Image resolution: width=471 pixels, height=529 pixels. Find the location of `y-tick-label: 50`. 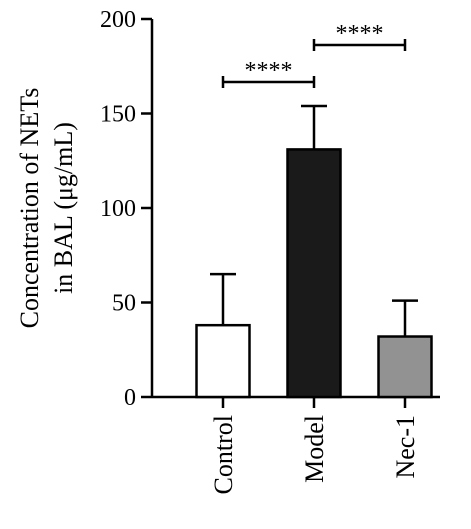

y-tick-label: 50 is located at coordinates (124, 304).